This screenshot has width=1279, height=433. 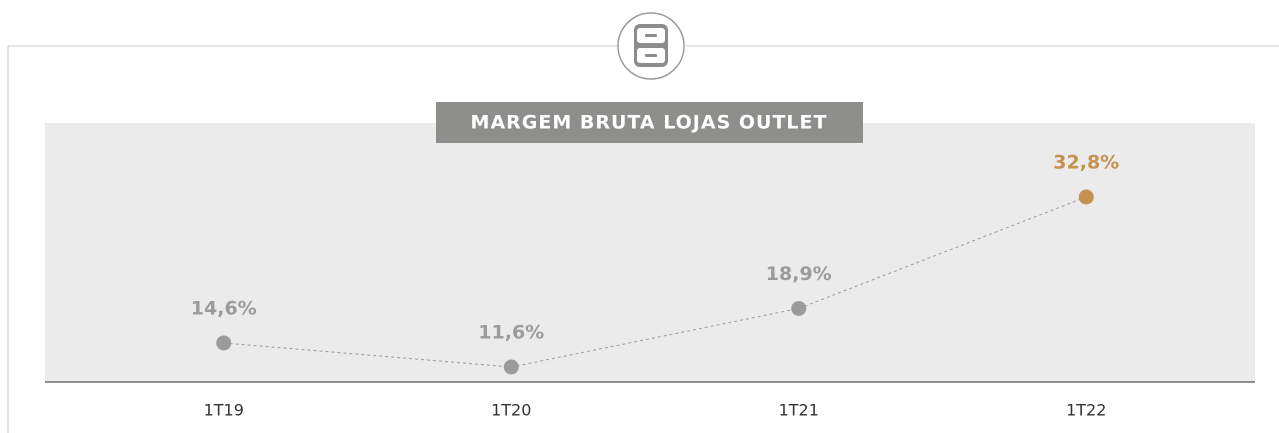 What do you see at coordinates (511, 333) in the screenshot?
I see `value-label: 11,6%` at bounding box center [511, 333].